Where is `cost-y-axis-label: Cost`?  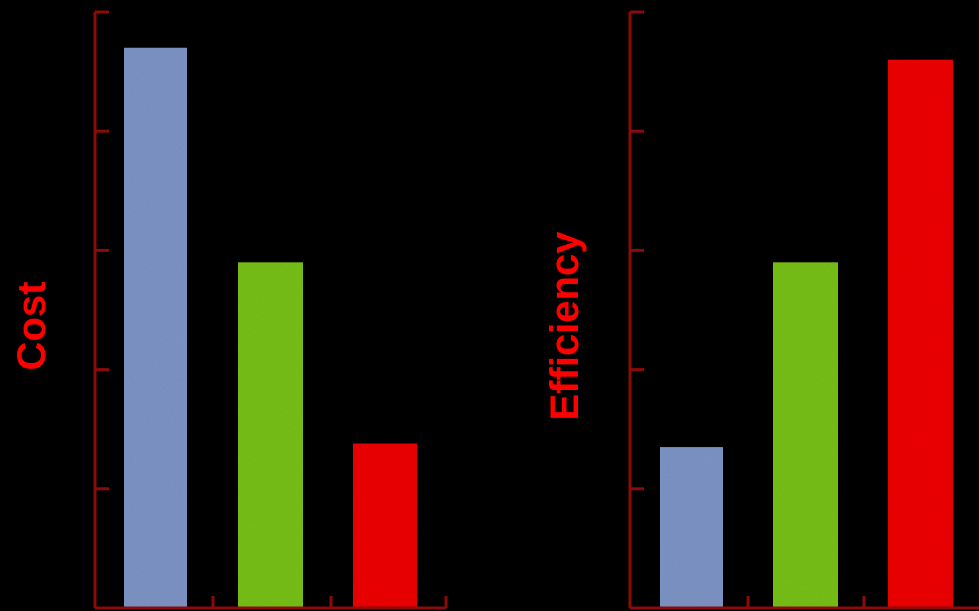 cost-y-axis-label: Cost is located at coordinates (32, 326).